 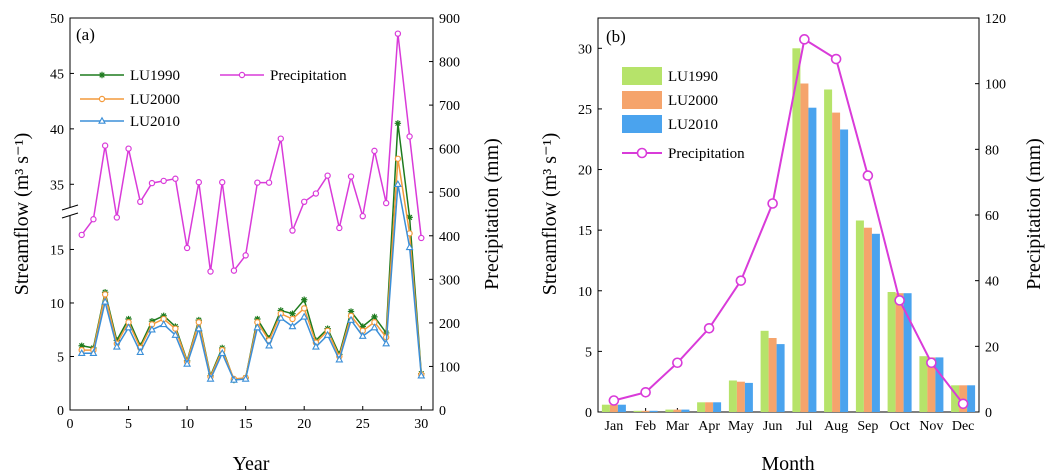 What do you see at coordinates (22, 214) in the screenshot?
I see `y-axis-label-left-a: Streamflow (m³ s⁻¹)` at bounding box center [22, 214].